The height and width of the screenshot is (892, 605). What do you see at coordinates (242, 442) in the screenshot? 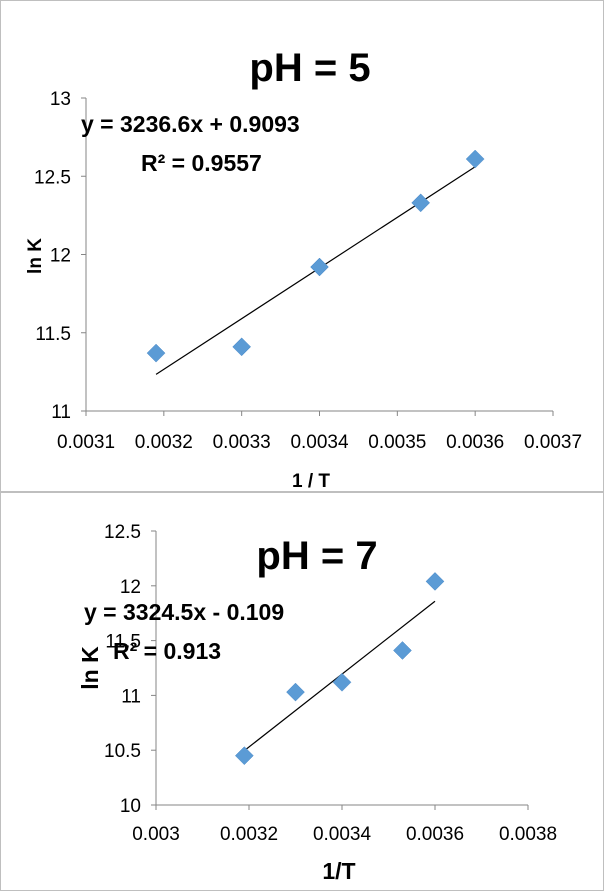
I see `x-tick-label: 0.0033` at bounding box center [242, 442].